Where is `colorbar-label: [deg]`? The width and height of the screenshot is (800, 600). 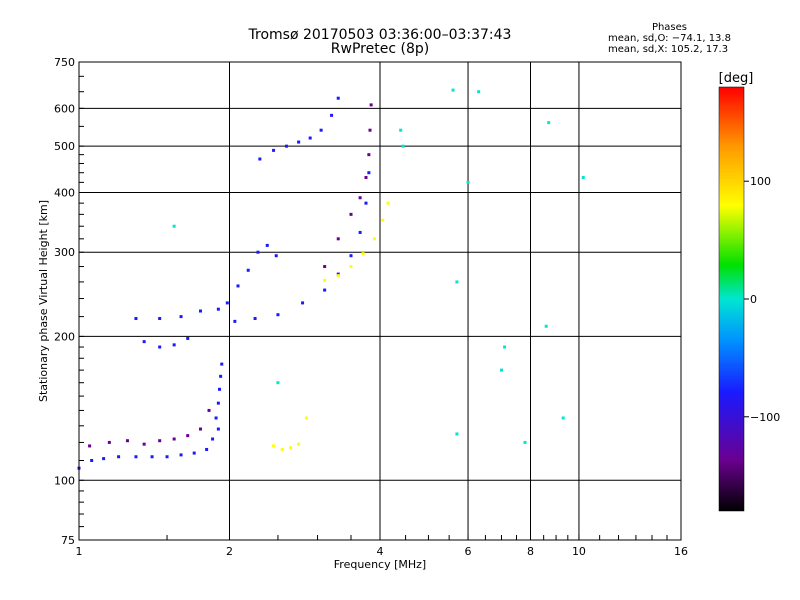
colorbar-label: [deg] is located at coordinates (736, 78).